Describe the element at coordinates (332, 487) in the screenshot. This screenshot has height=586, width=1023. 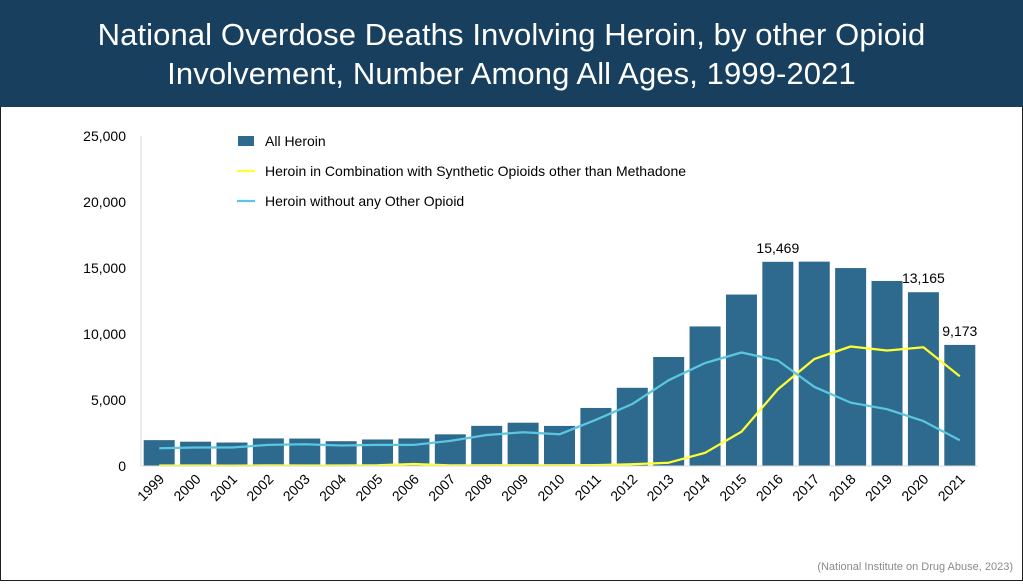
I see `x-tick-label: 2004` at that location.